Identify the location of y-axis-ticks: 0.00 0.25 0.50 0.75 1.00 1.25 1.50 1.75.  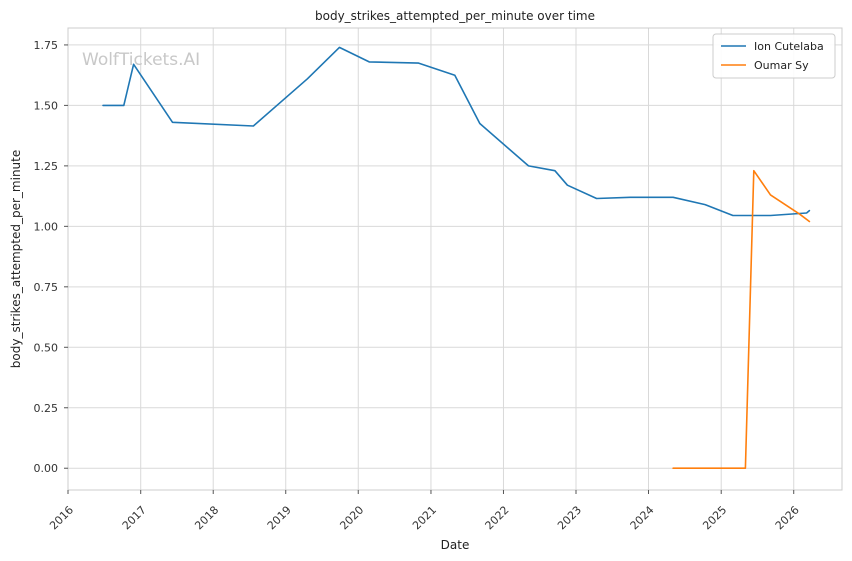
(51, 257).